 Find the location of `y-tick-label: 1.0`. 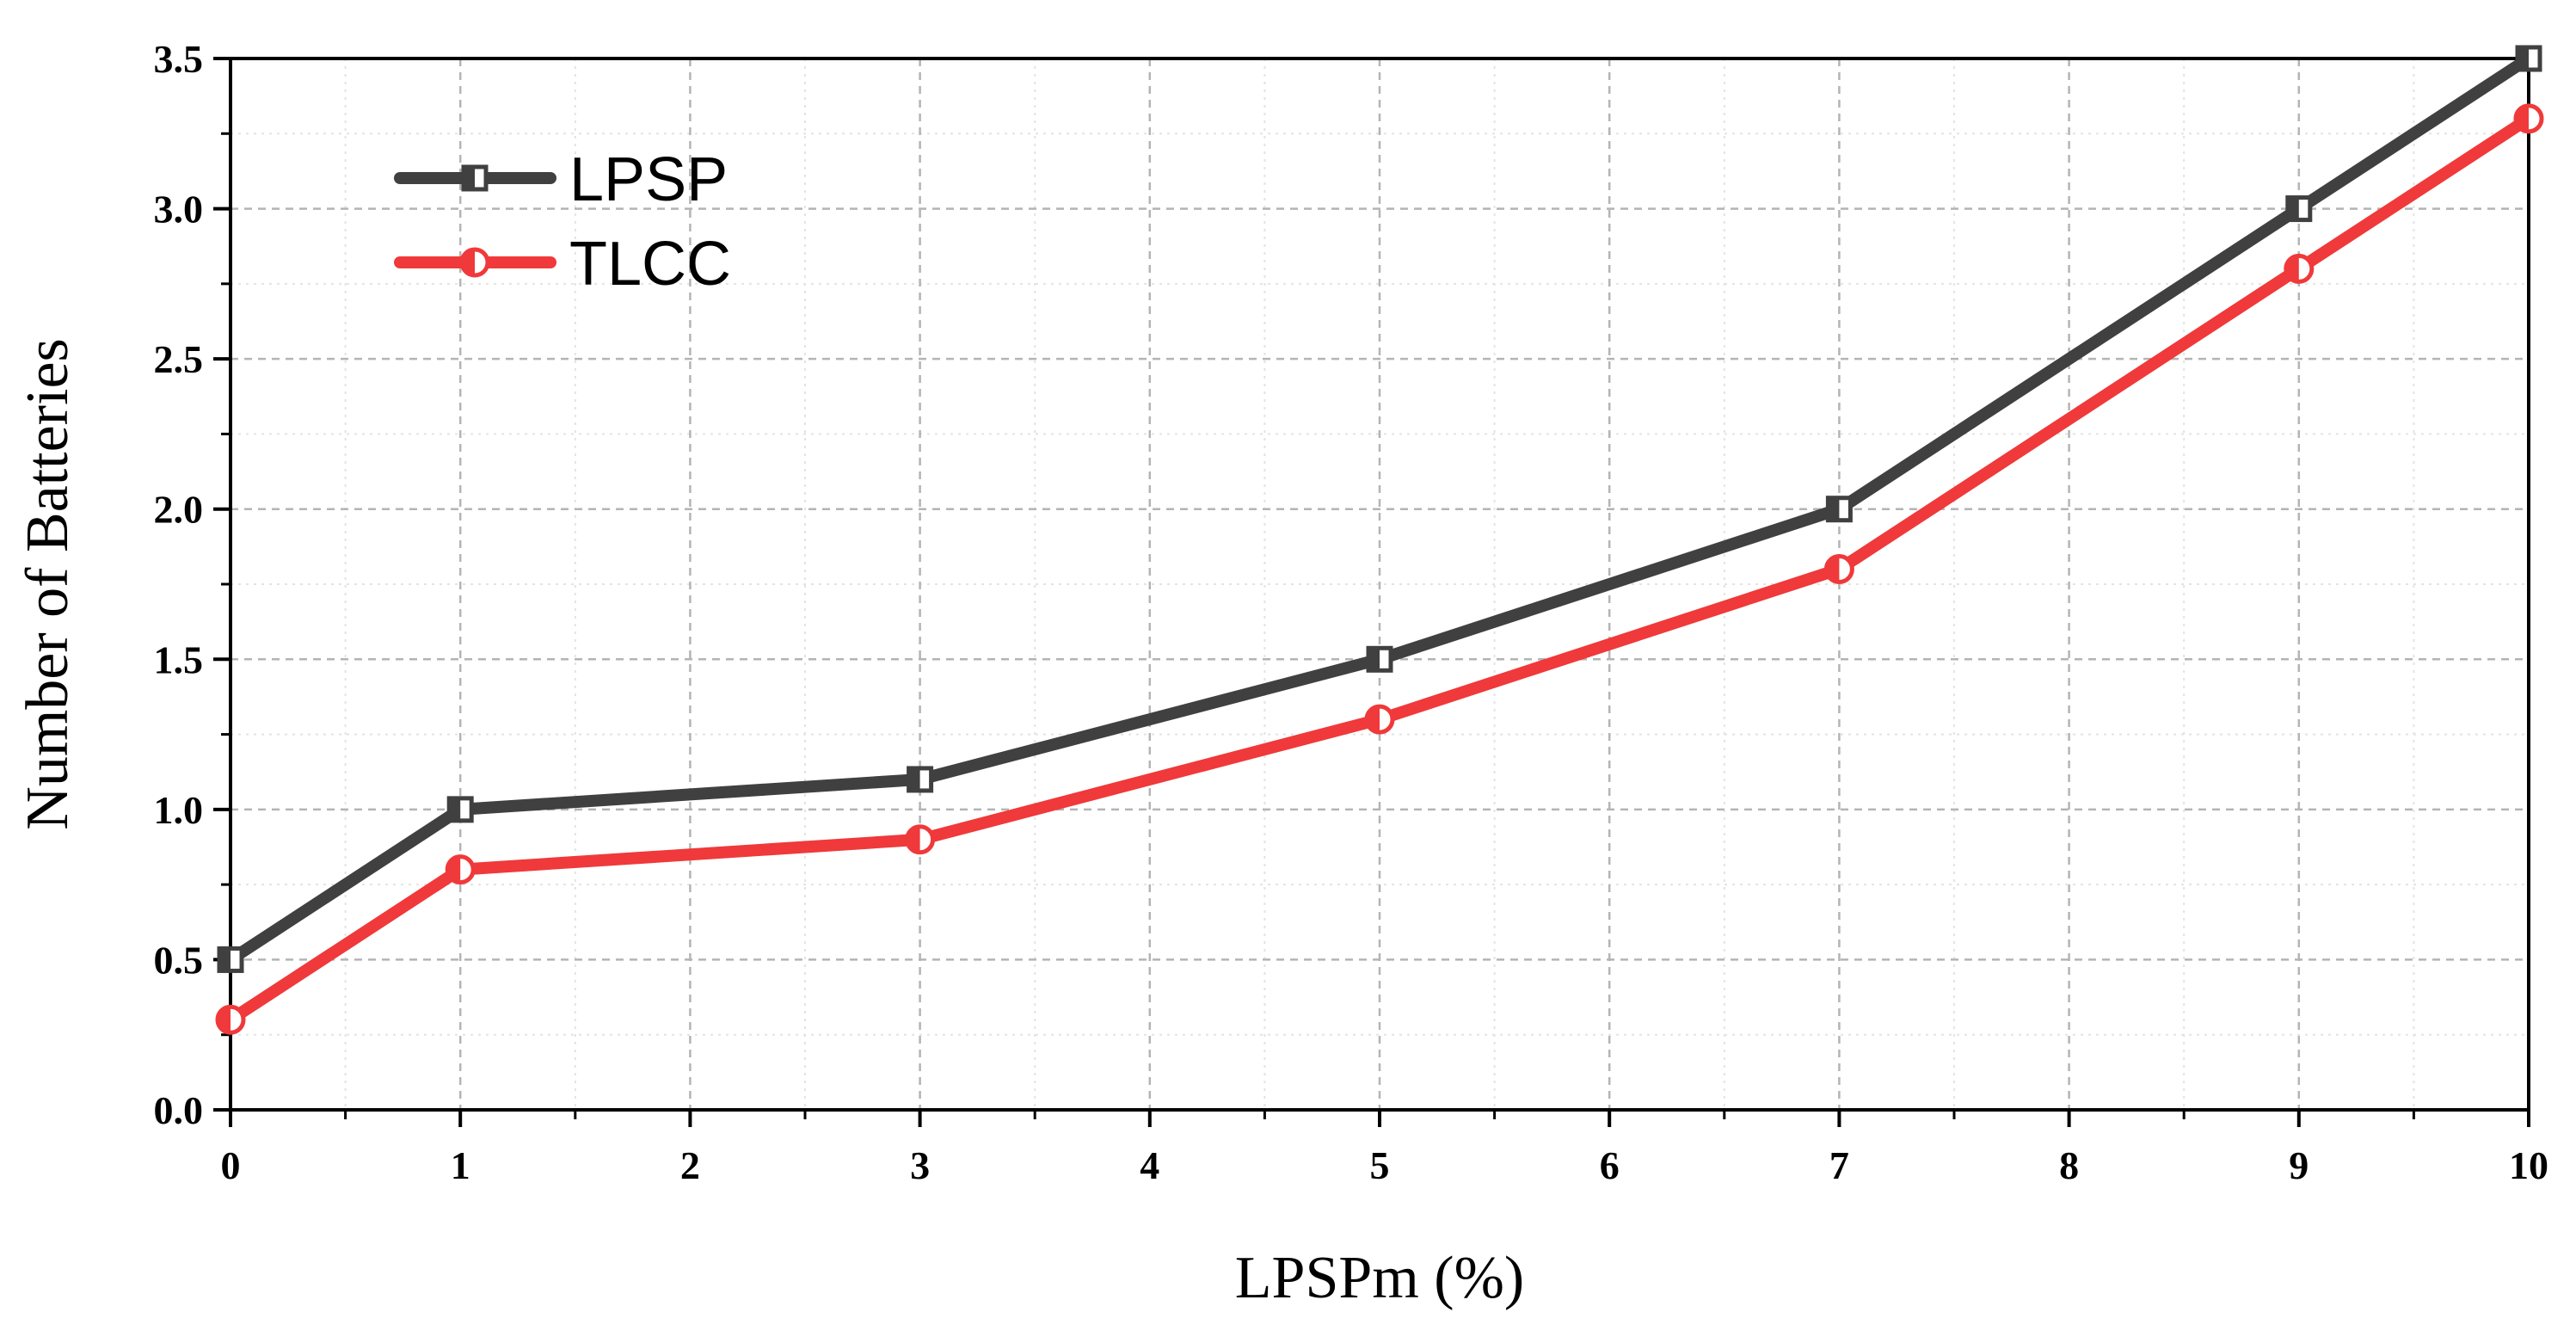

y-tick-label: 1.0 is located at coordinates (179, 810).